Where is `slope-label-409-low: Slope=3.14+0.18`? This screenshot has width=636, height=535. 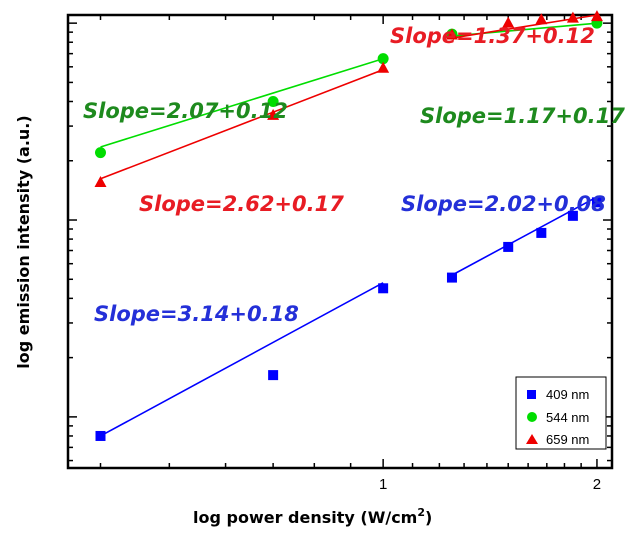 slope-label-409-low: Slope=3.14+0.18 is located at coordinates (196, 314).